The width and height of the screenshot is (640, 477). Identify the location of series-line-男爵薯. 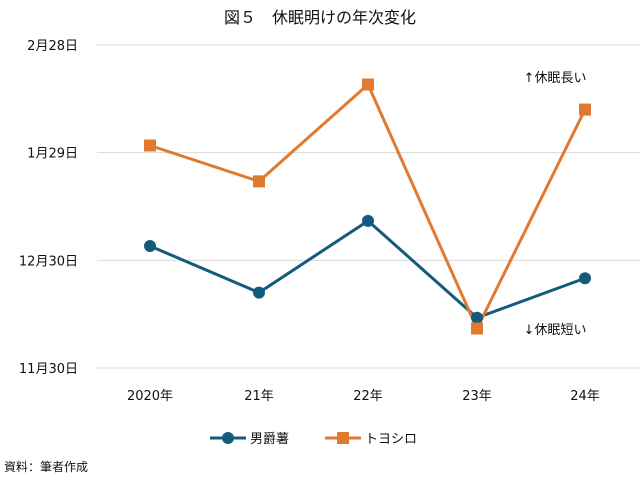
(367, 269).